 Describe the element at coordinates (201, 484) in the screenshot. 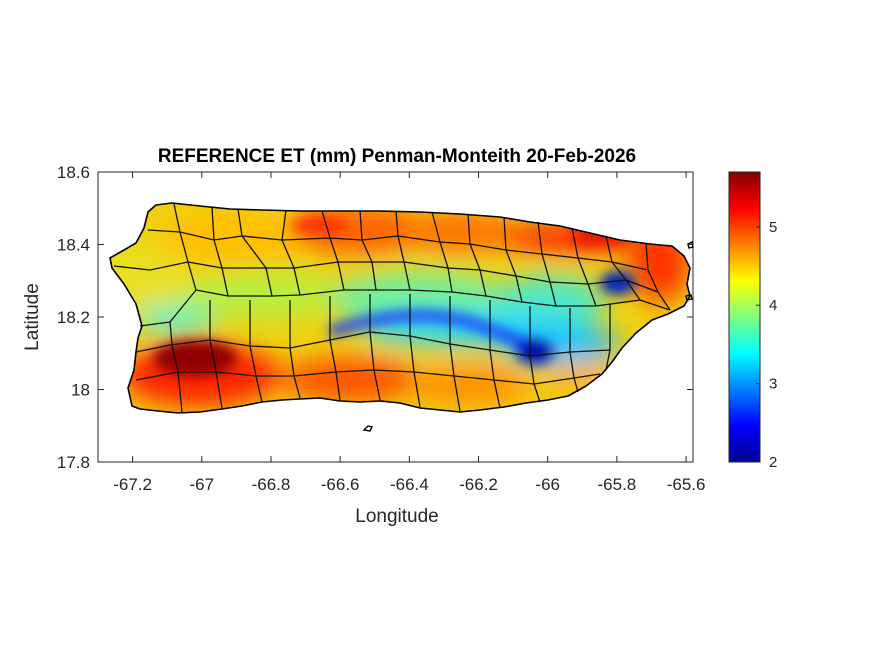

I see `x-tick-label: -67` at that location.